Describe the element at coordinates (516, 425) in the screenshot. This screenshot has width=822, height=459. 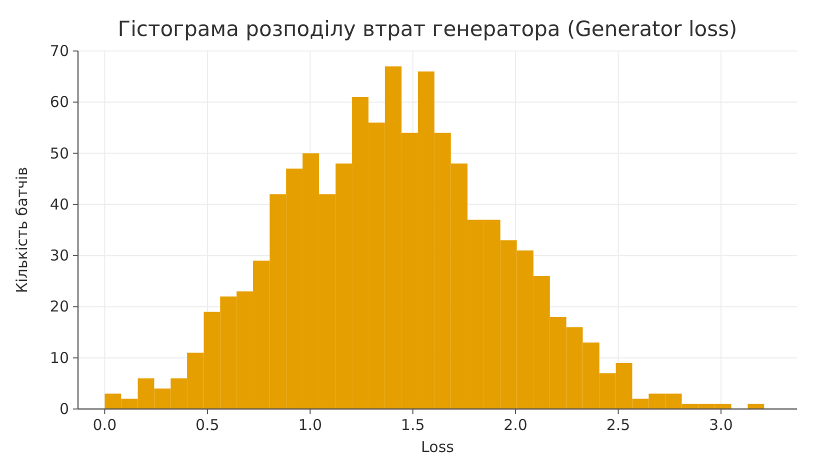
I see `x-tick-label: 2.0` at that location.